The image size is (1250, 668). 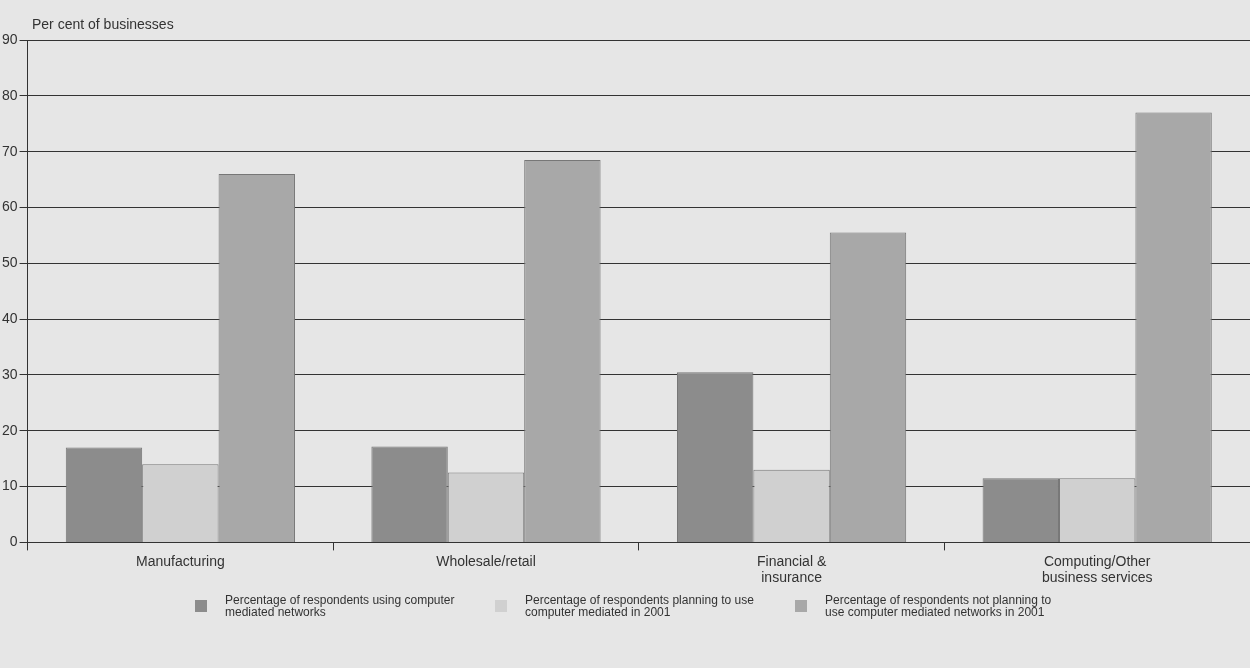 I want to click on y-tick-label: 40, so click(x=9, y=317).